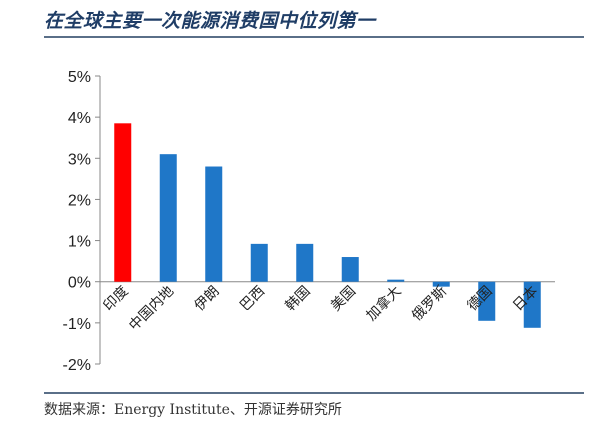  What do you see at coordinates (79, 242) in the screenshot?
I see `y-tick-label: 1%` at bounding box center [79, 242].